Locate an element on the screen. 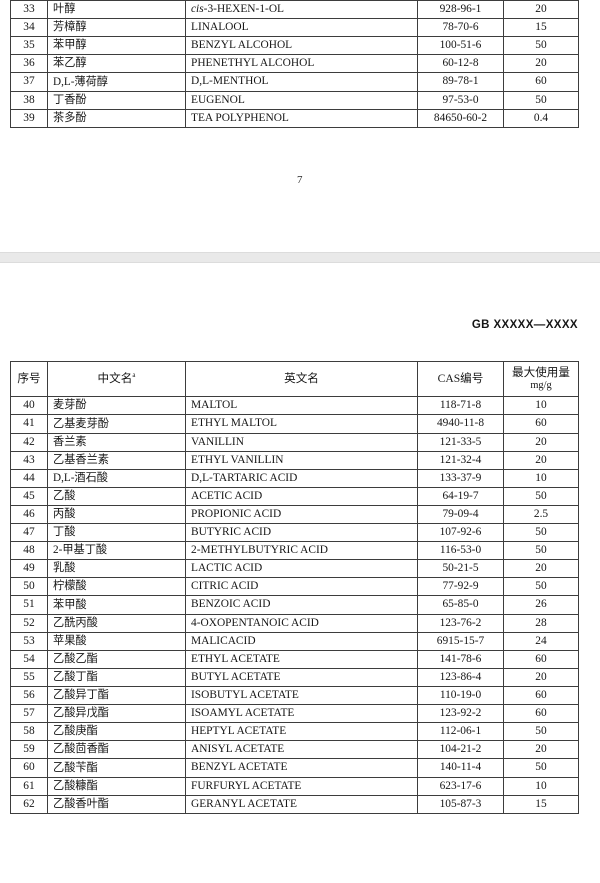 This screenshot has height=883, width=600. table-row: 54 乙酸乙酯 ETHYL ACETATE 141-78-6 60 is located at coordinates (294, 659).